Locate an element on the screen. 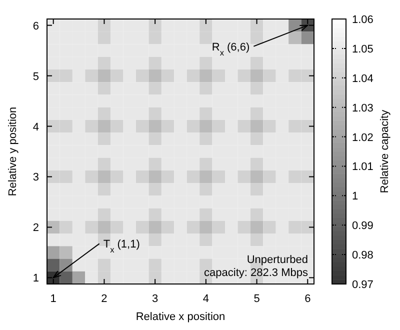 Image resolution: width=400 pixels, height=330 pixels. annotation: capacity: 282.3 Mbps is located at coordinates (256, 273).